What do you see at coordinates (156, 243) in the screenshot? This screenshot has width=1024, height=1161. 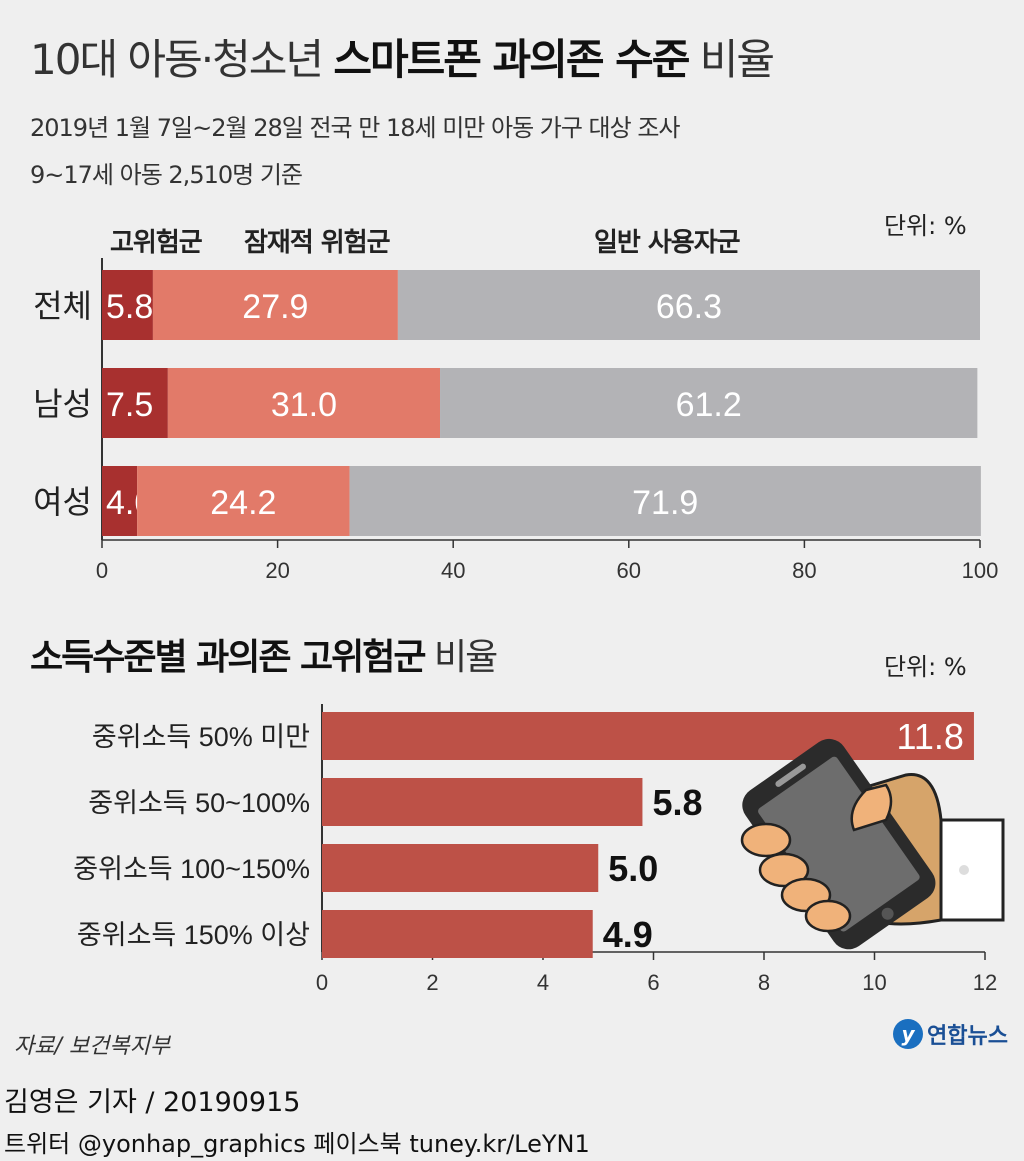 I see `legend-high-risk: 고위험군` at bounding box center [156, 243].